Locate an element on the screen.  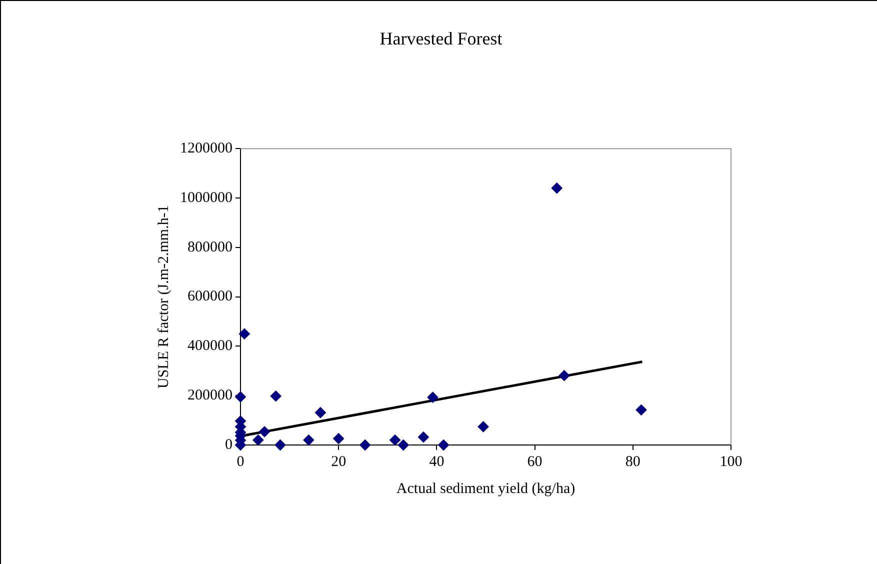
x-tick-label: 0 is located at coordinates (240, 462).